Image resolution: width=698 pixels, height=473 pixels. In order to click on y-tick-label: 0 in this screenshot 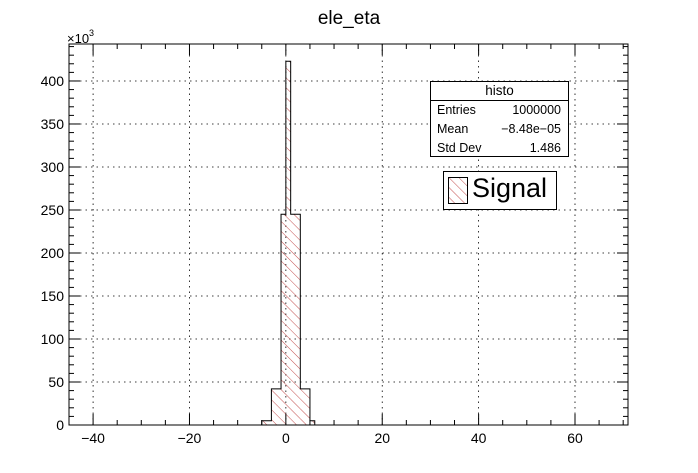, I will do `click(60, 425)`.